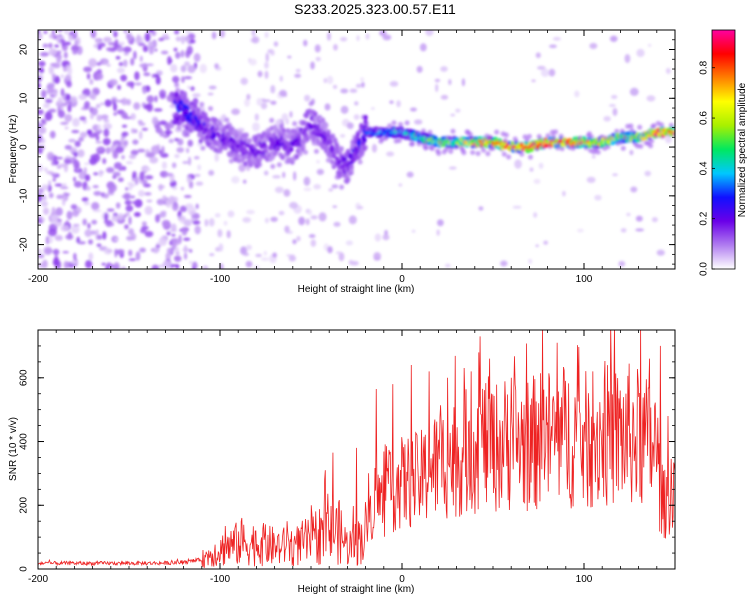 This screenshot has width=750, height=600. Describe the element at coordinates (24, 504) in the screenshot. I see `y-tick-label: 200` at that location.